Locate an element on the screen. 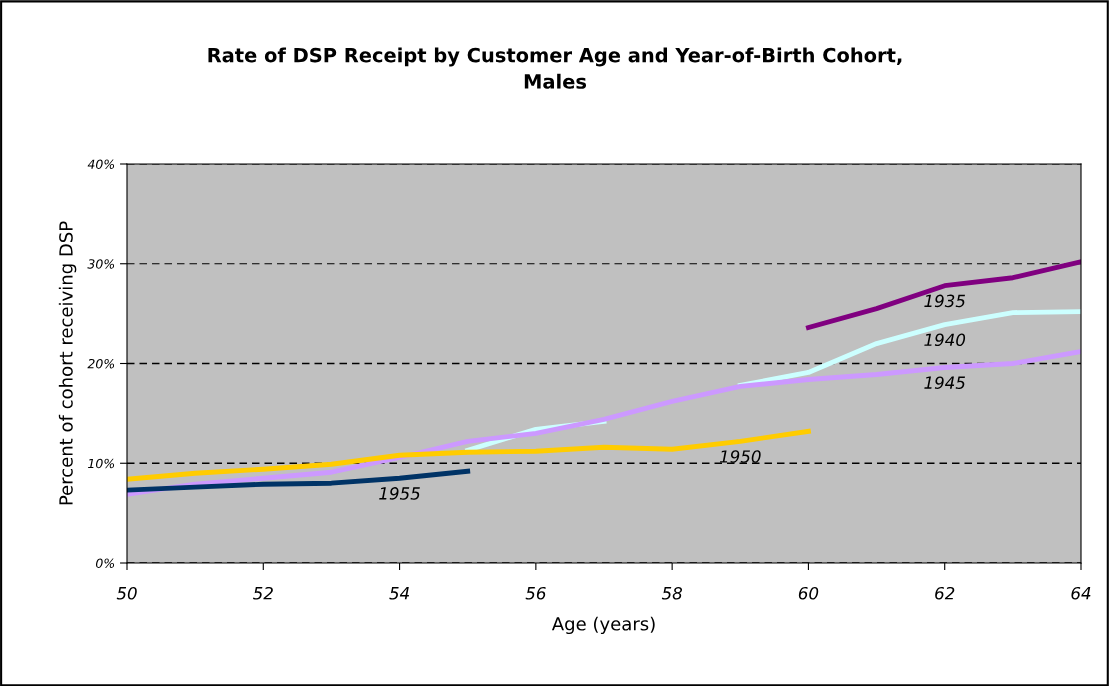 This screenshot has height=686, width=1110. x-tick-label: 56 is located at coordinates (535, 593).